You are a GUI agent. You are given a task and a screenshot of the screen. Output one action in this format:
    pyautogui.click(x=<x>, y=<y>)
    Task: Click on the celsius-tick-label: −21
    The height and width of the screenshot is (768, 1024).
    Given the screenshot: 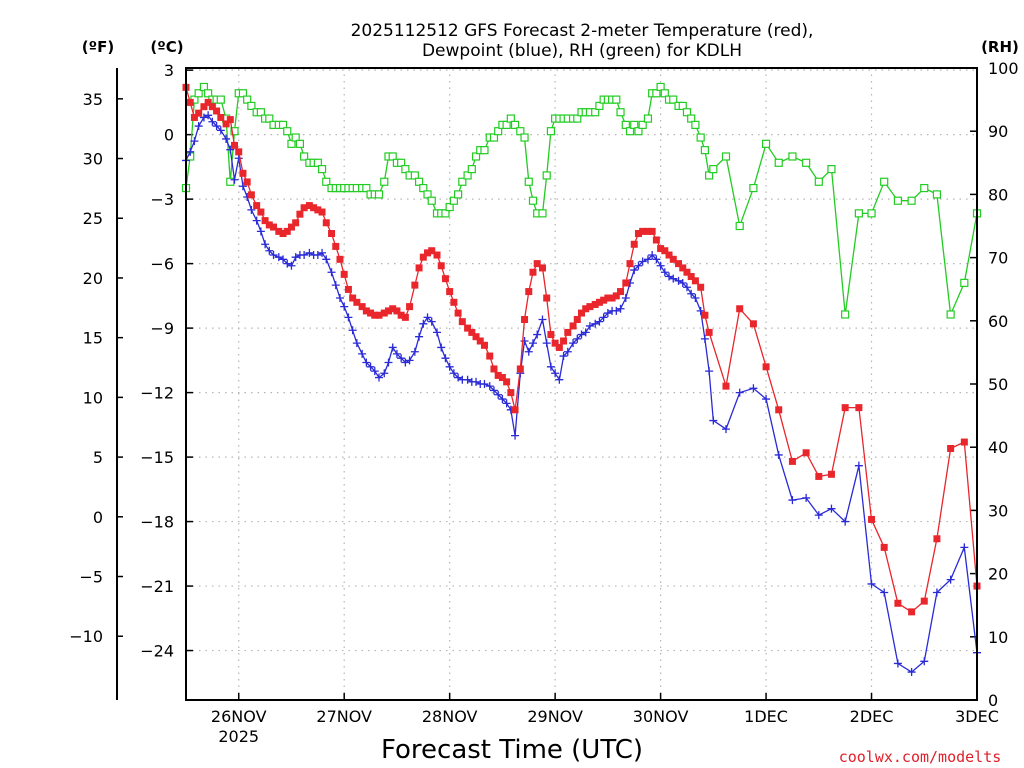 What is the action you would take?
    pyautogui.click(x=157, y=586)
    